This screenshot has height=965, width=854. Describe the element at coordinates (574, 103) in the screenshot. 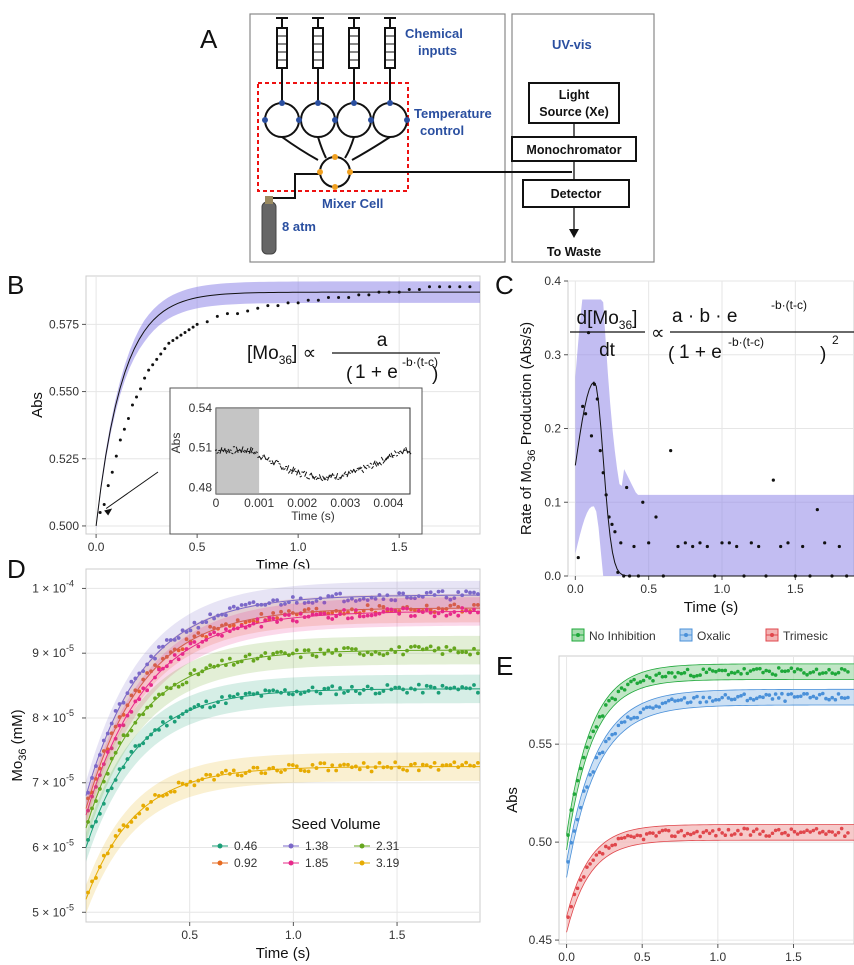

I see `light-source-box` at that location.